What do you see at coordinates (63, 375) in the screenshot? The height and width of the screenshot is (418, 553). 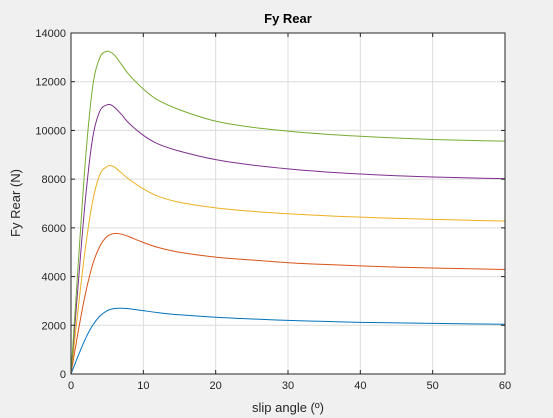 I see `y-tick-label: 0` at bounding box center [63, 375].